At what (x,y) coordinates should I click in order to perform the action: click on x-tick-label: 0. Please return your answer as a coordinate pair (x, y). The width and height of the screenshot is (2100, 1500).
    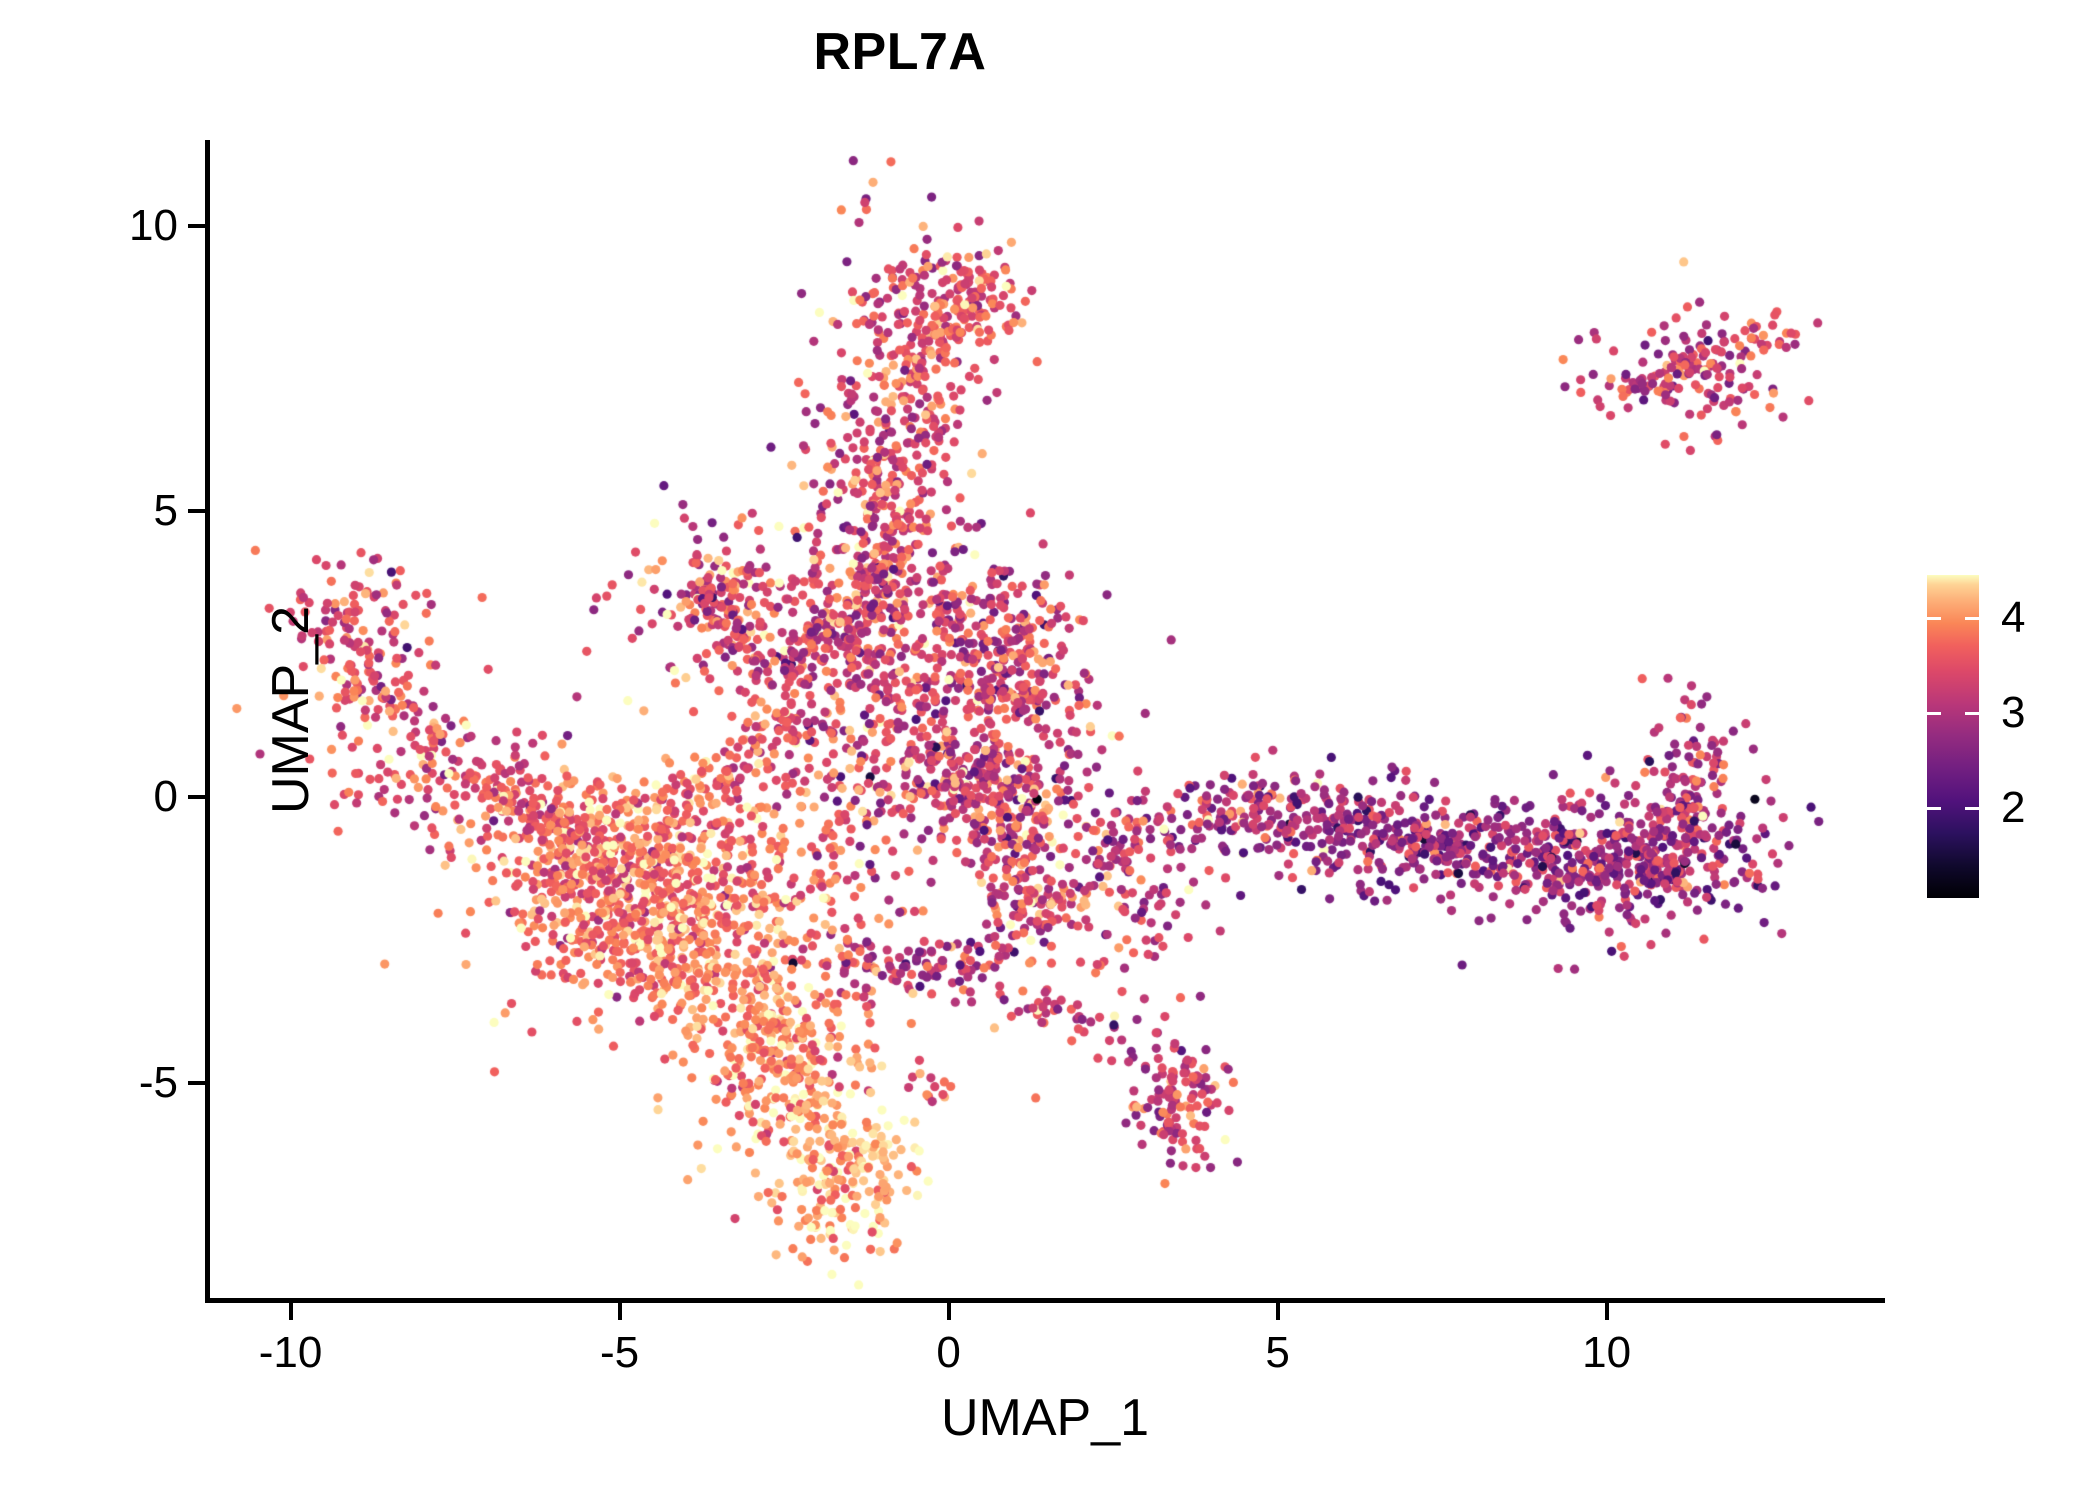
    Looking at the image, I should click on (948, 1352).